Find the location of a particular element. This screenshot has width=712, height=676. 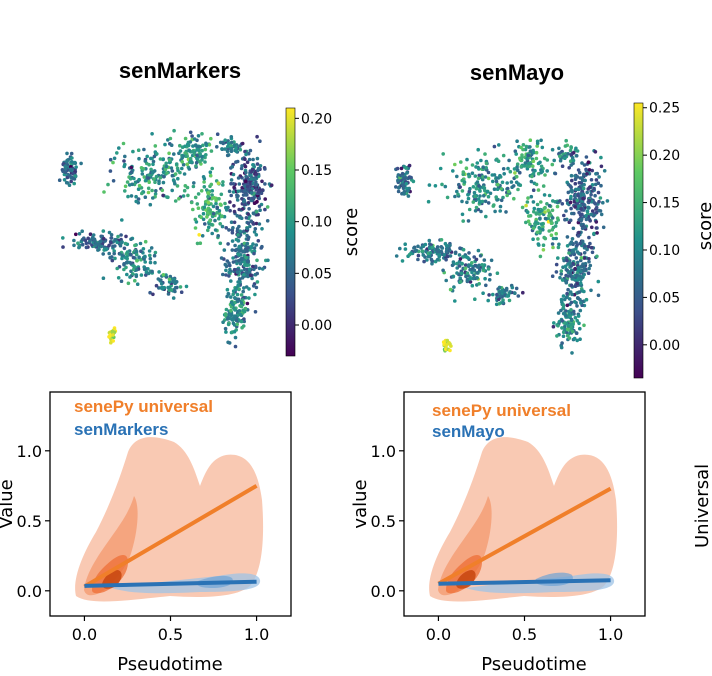

umap-title: senMayo is located at coordinates (517, 72).